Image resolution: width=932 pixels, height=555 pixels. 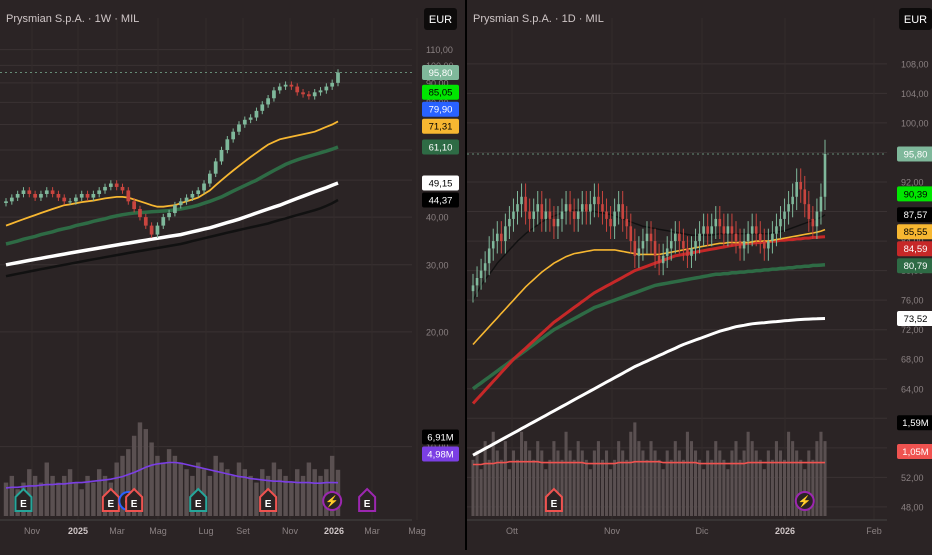 I want to click on time-tick-label: Mar, so click(x=372, y=531).